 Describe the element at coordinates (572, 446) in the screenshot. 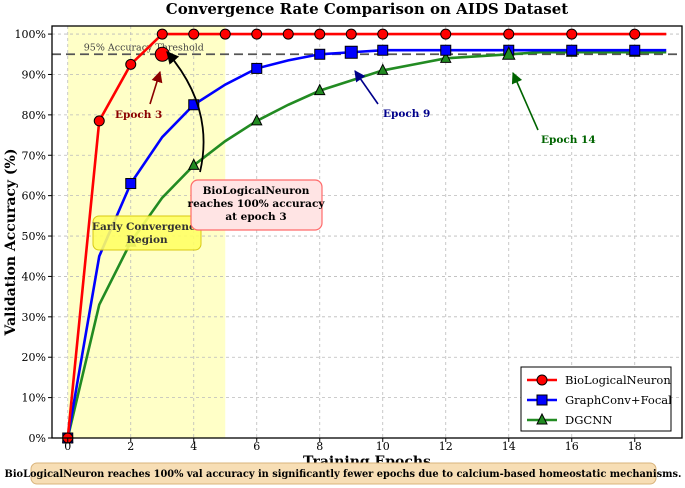

I see `x-tick-label: 16` at that location.